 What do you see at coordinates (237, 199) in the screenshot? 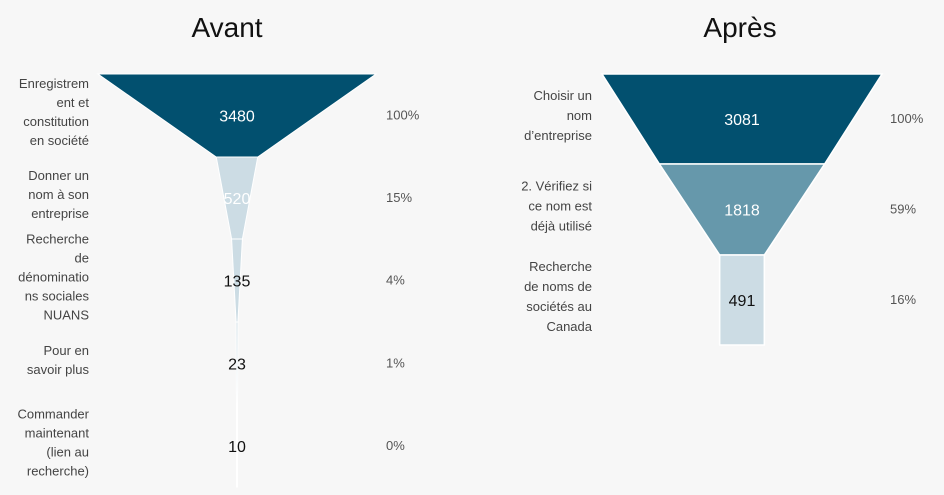
I see `funnel-avant-value: 520` at bounding box center [237, 199].